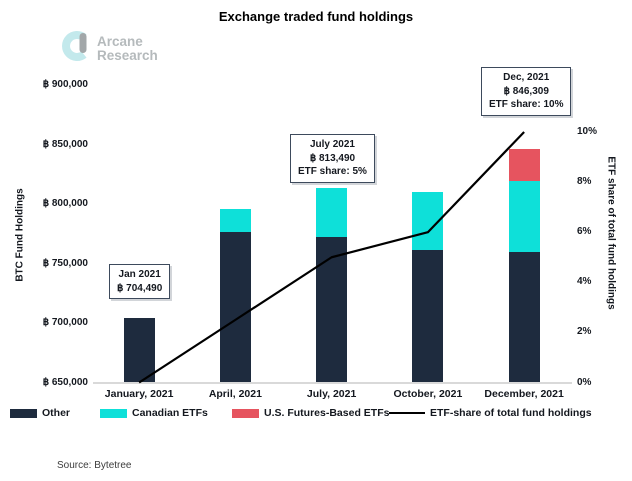 The width and height of the screenshot is (632, 481). I want to click on right-axis-tick-label: 2%, so click(584, 332).